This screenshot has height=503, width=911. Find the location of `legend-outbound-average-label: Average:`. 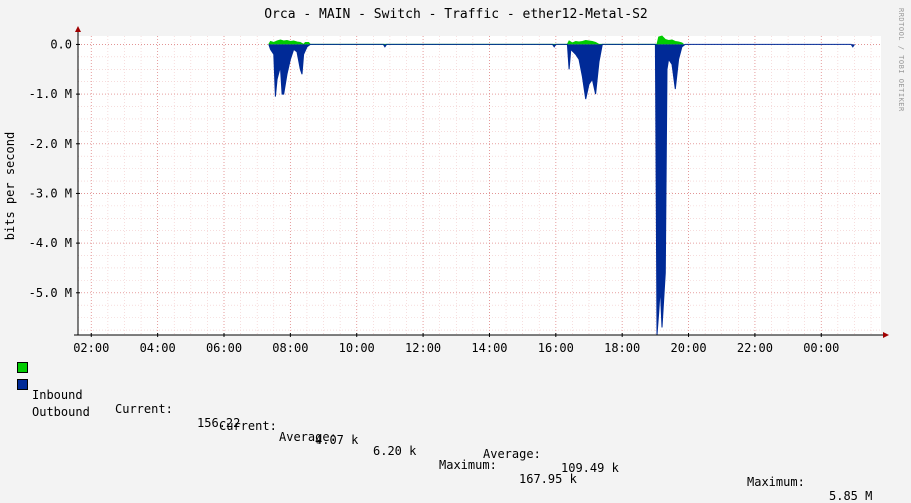

legend-outbound-average-label: Average: is located at coordinates (512, 454).